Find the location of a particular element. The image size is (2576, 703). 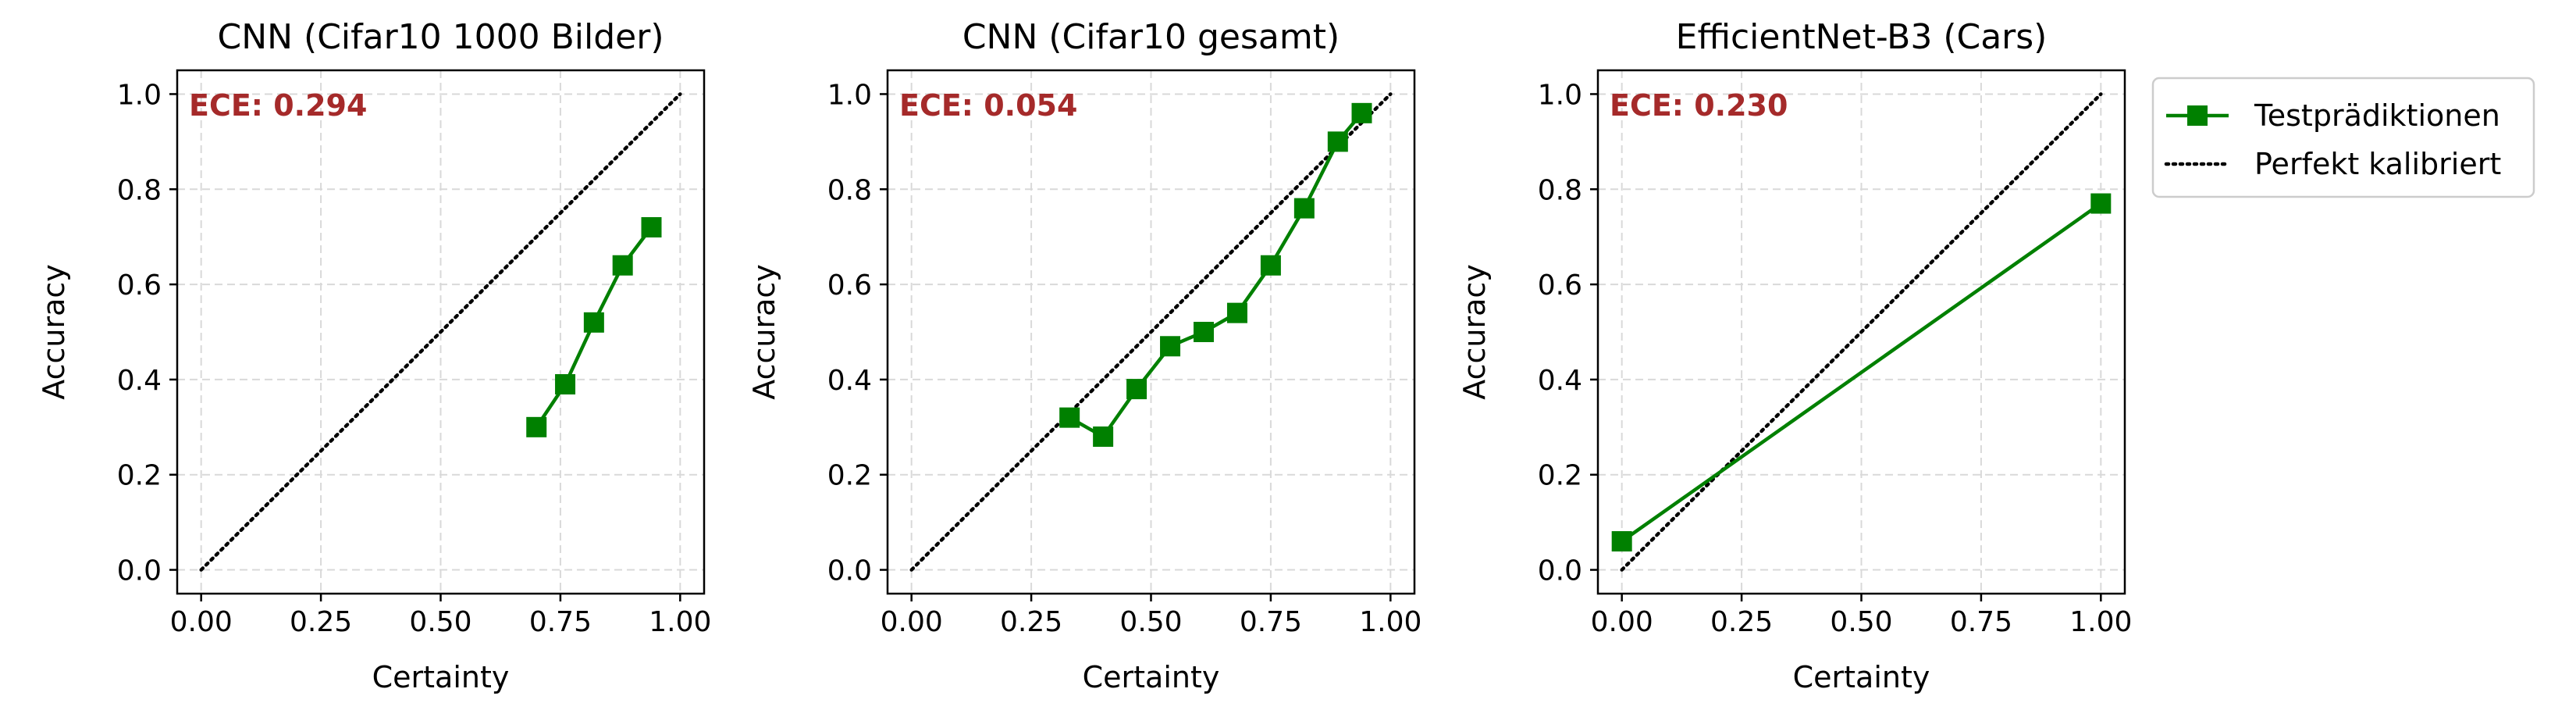

ece-annotation: ECE: 0.054 is located at coordinates (988, 105).